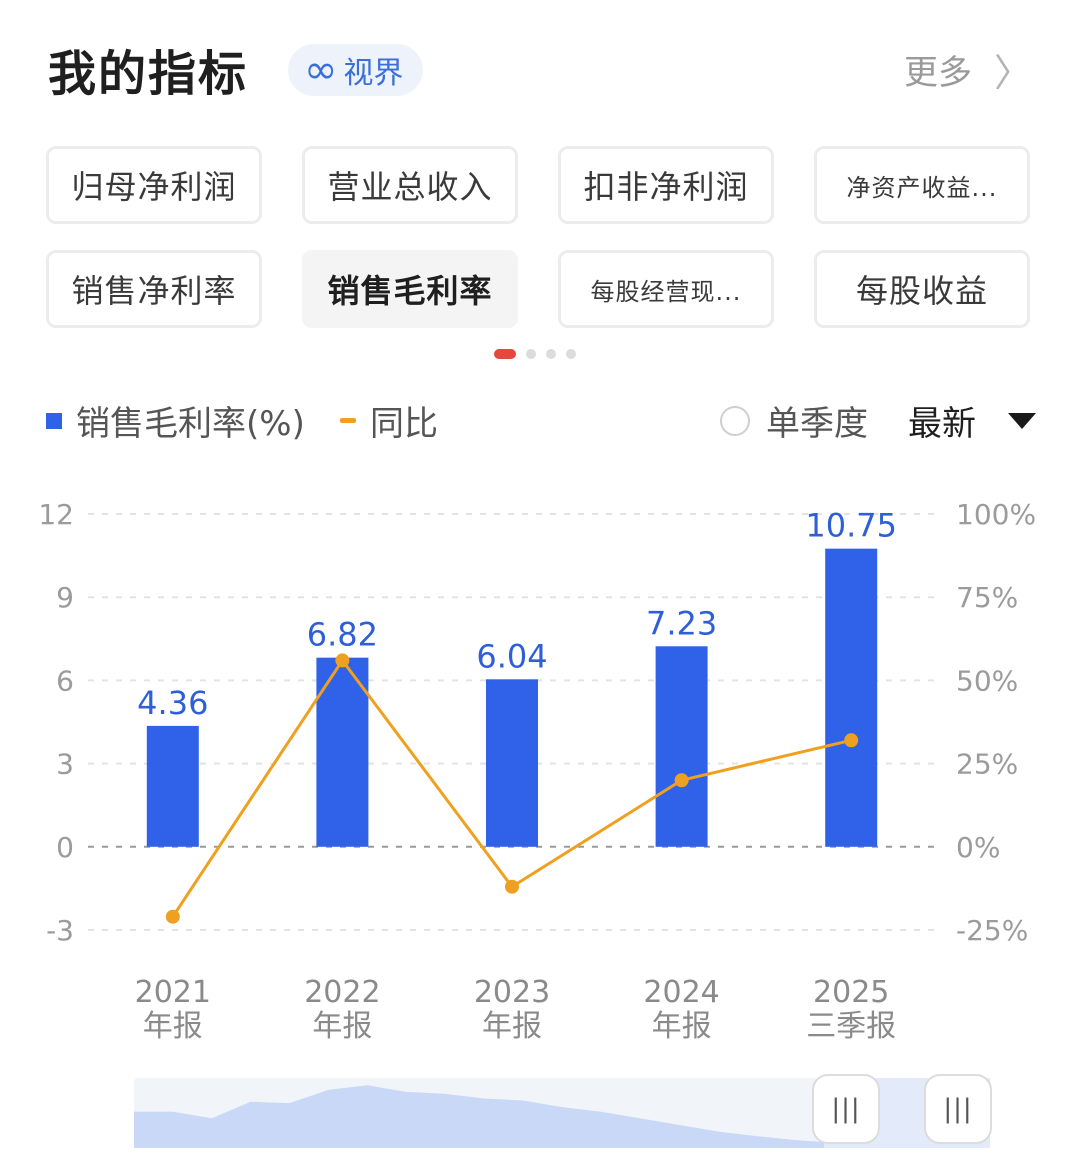 The image size is (1080, 1158). What do you see at coordinates (190, 424) in the screenshot?
I see `legend-bar-label: 销售毛利率(%)` at bounding box center [190, 424].